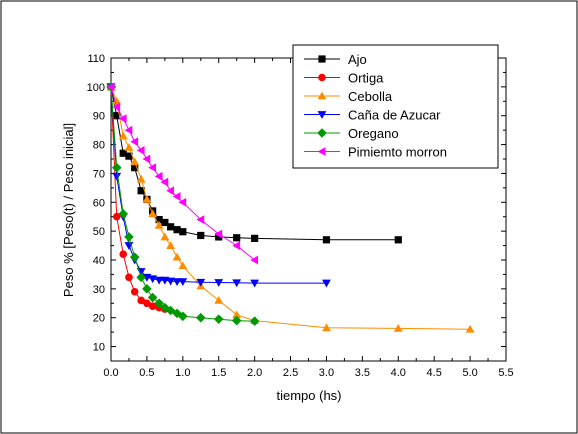 Image resolution: width=578 pixels, height=434 pixels. Describe the element at coordinates (182, 373) in the screenshot. I see `x-tick-label: 1.0` at that location.